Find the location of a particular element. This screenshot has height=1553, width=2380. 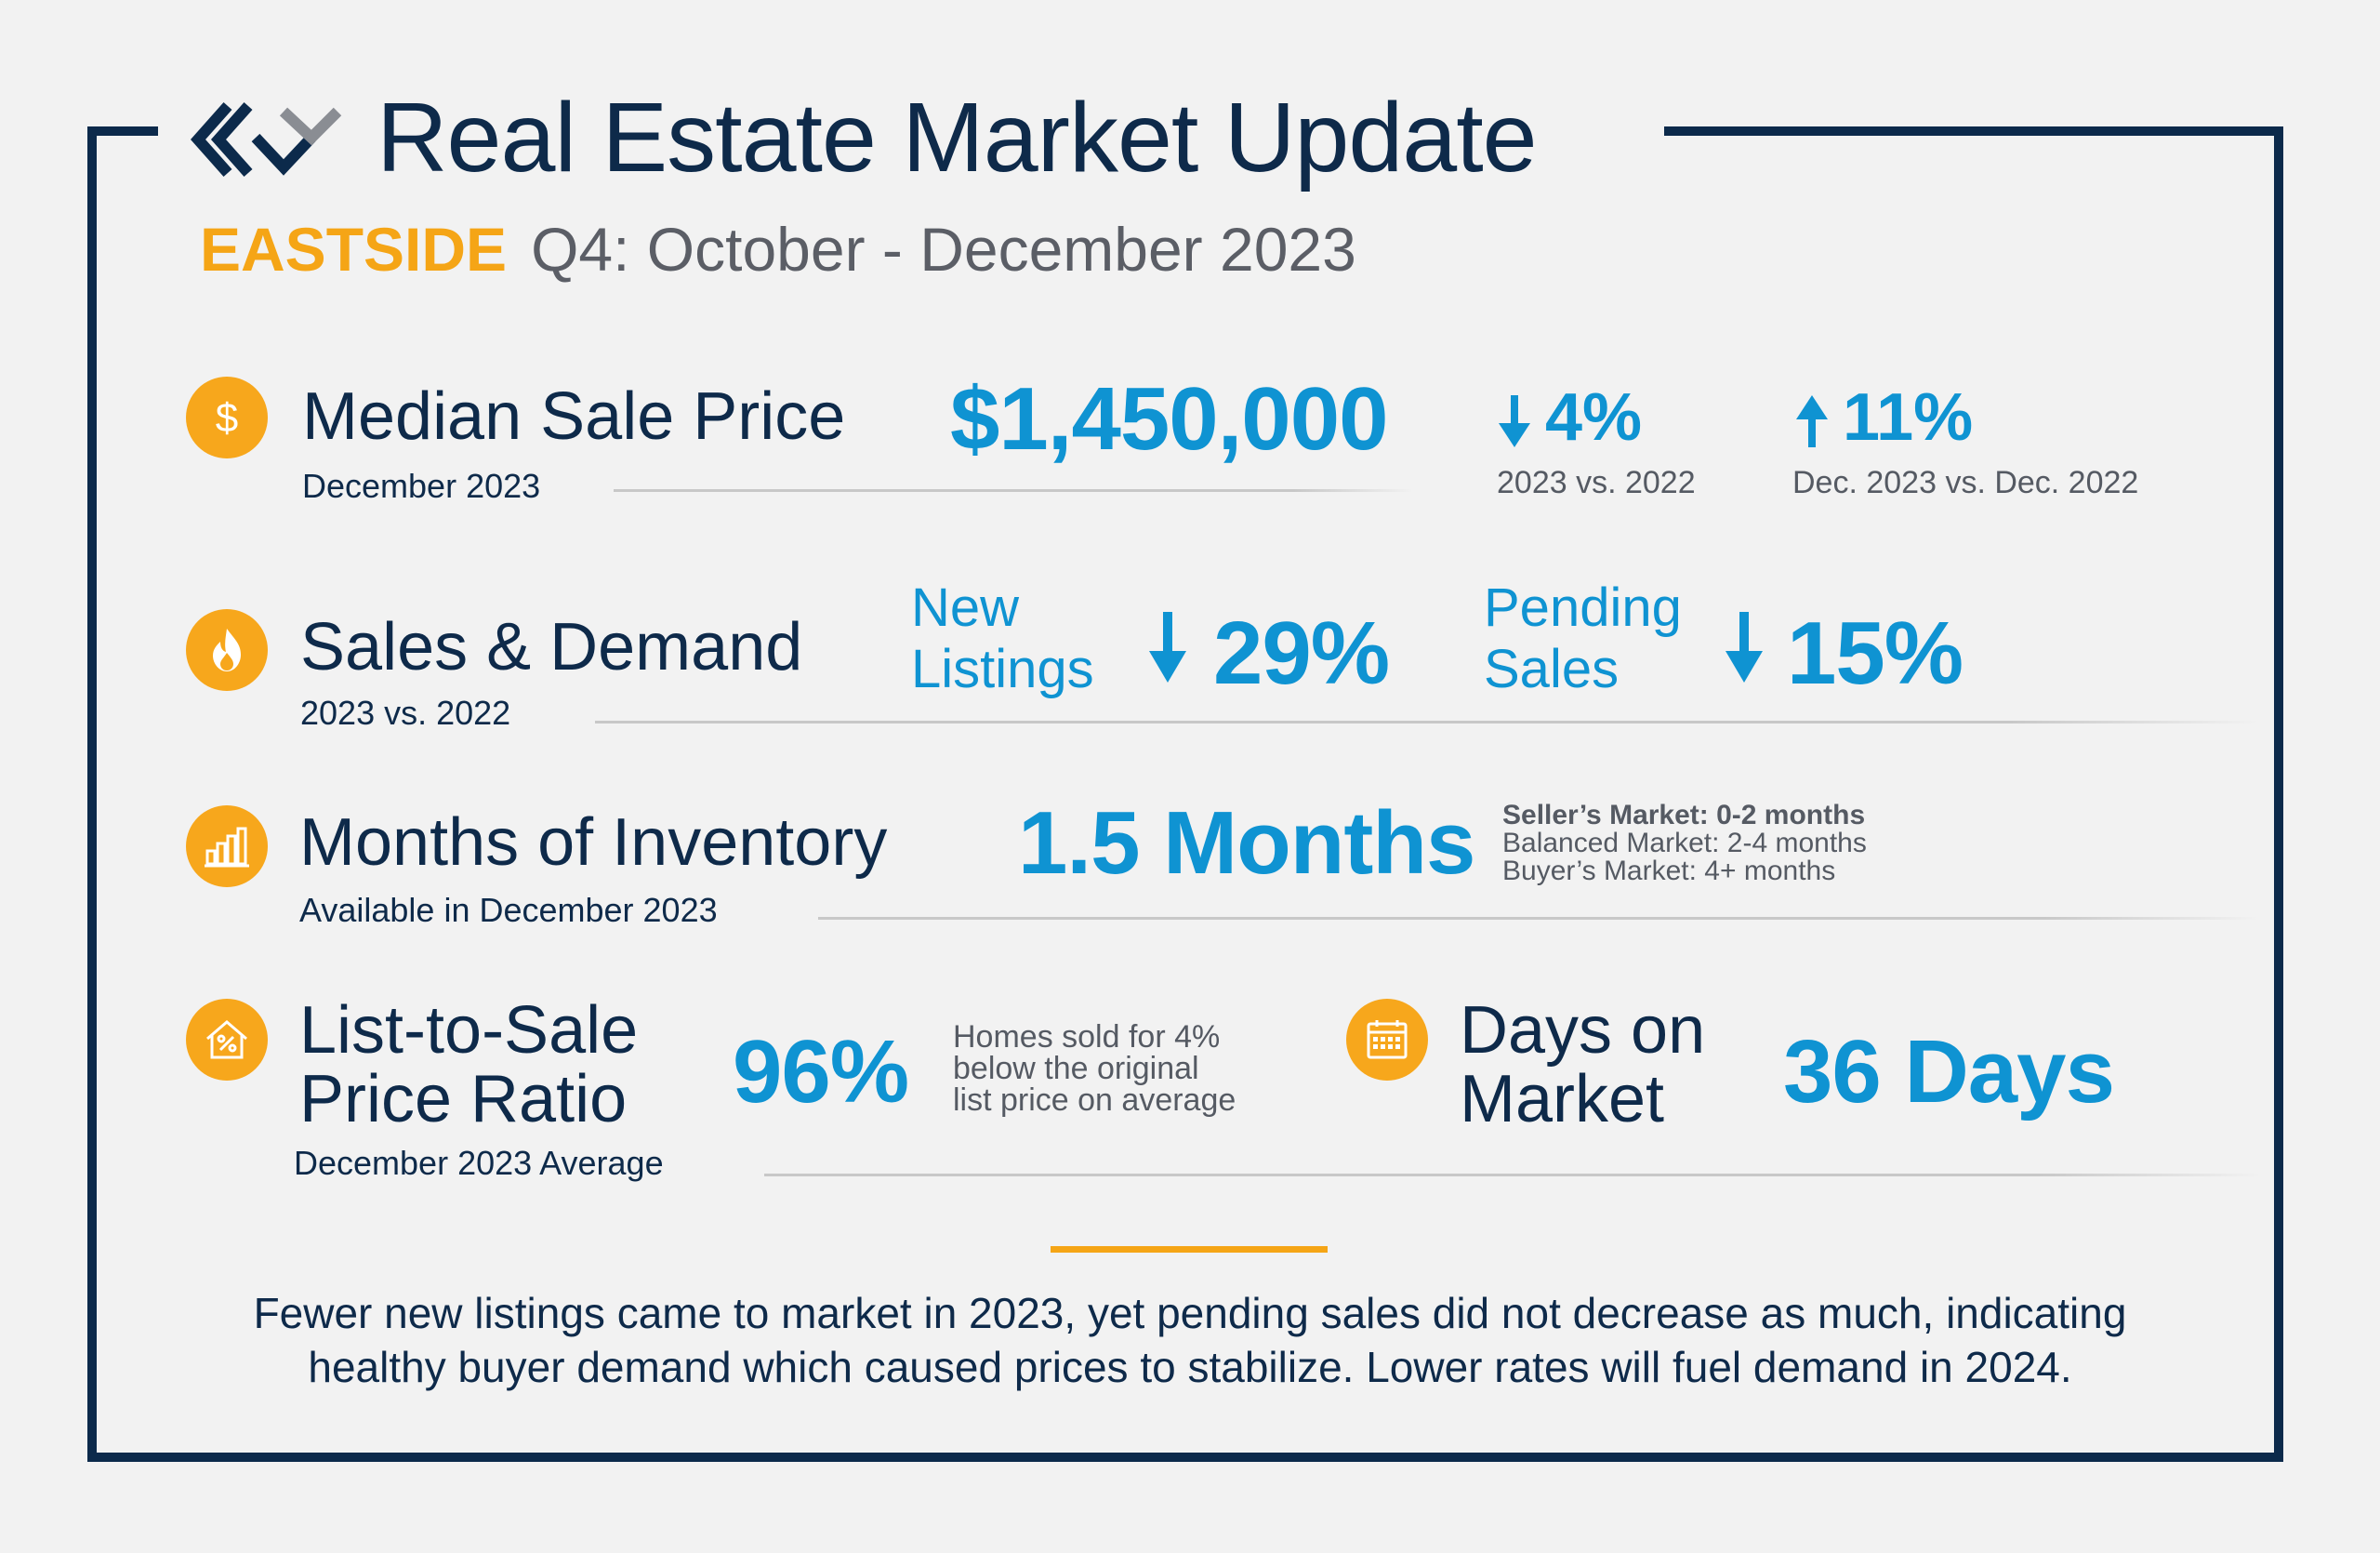

list-to-sale-note-line2: below the original is located at coordinates (1076, 1068).